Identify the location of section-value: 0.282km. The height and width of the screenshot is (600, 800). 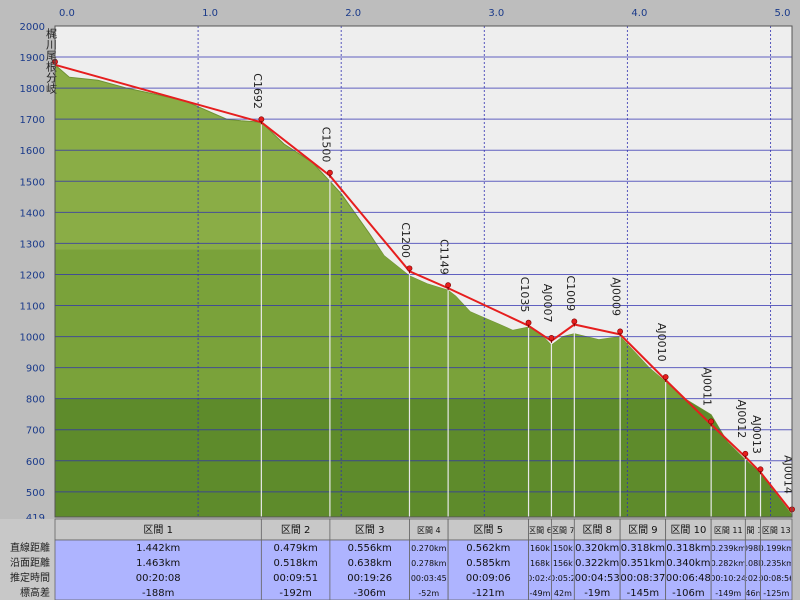
(729, 563).